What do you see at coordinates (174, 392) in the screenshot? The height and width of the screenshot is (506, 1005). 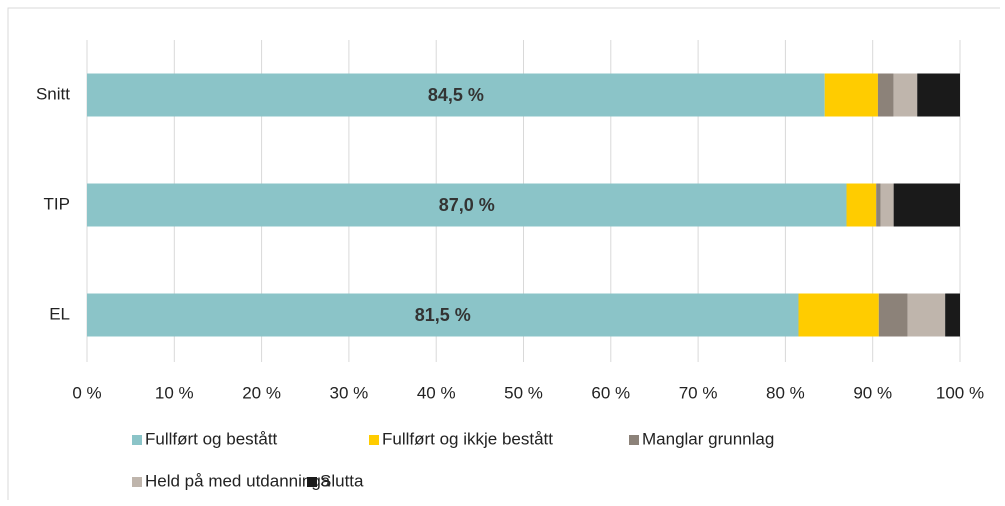 I see `x-tick-label: 10 %` at bounding box center [174, 392].